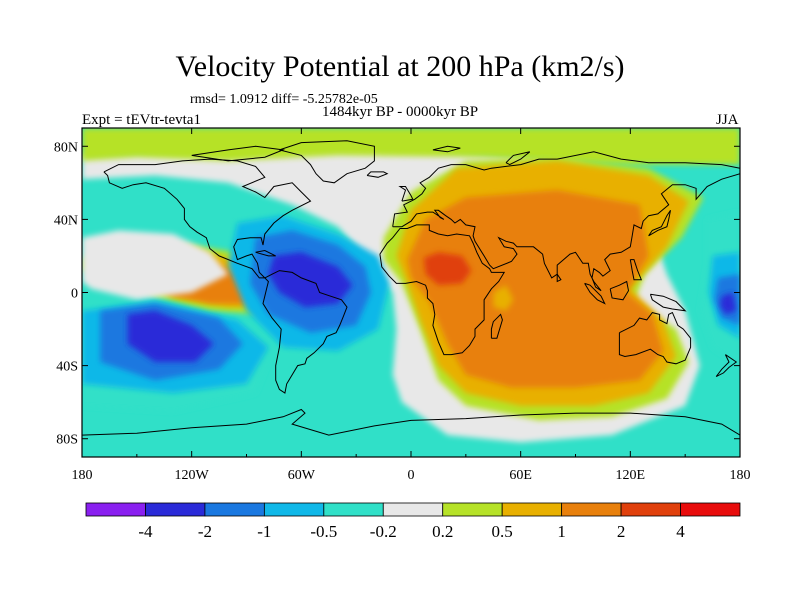 Image resolution: width=800 pixels, height=600 pixels. What do you see at coordinates (668, 302) in the screenshot?
I see `coast-new-guinea` at bounding box center [668, 302].